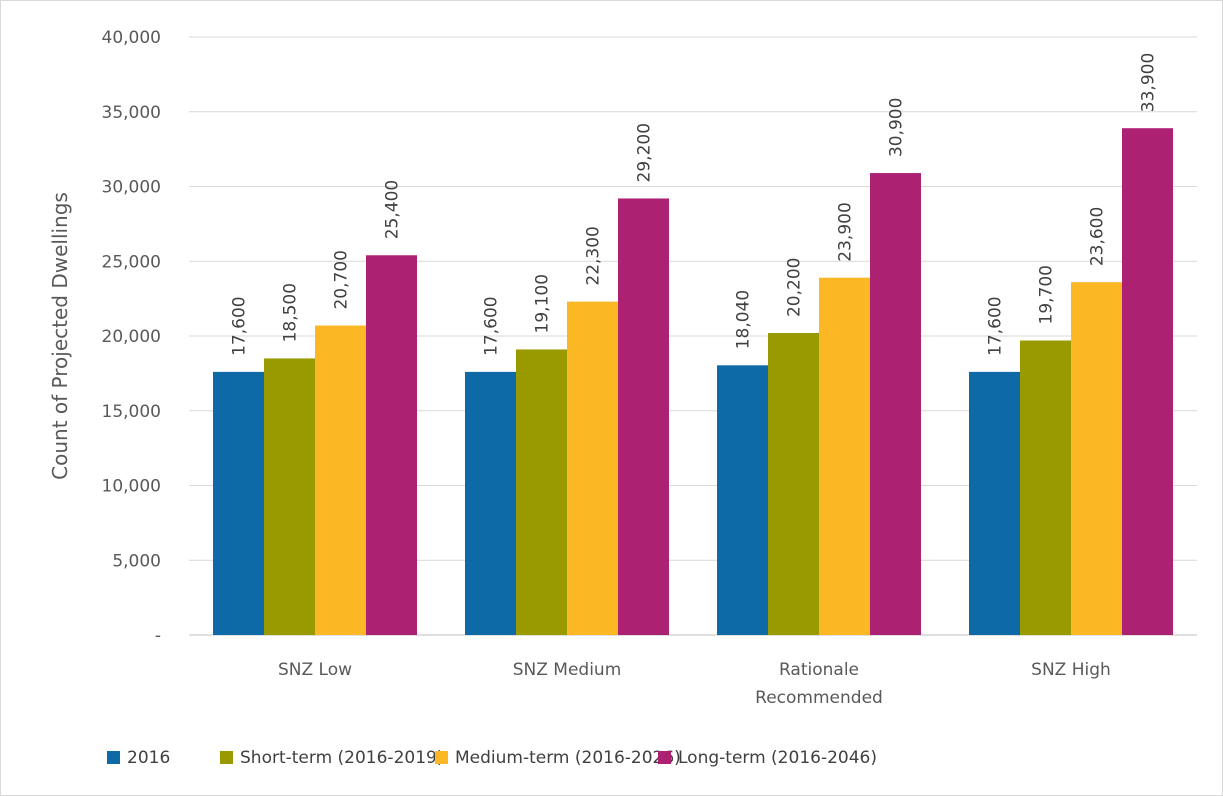 The image size is (1223, 796). What do you see at coordinates (131, 487) in the screenshot?
I see `y-tick-label: 10,000` at bounding box center [131, 487].